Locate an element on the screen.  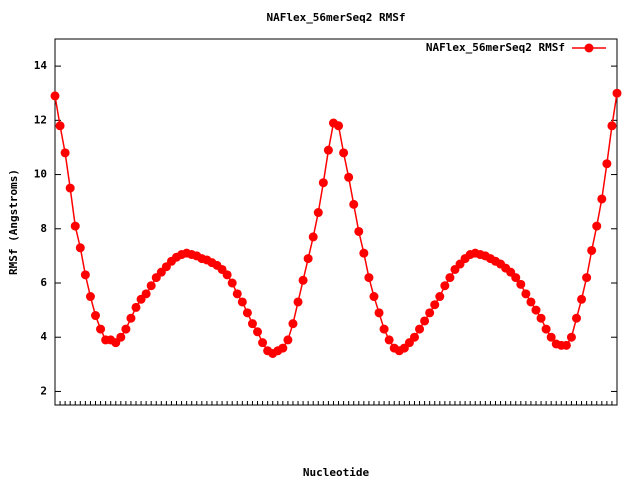
x-axis-label: Nucleotide is located at coordinates (336, 472).